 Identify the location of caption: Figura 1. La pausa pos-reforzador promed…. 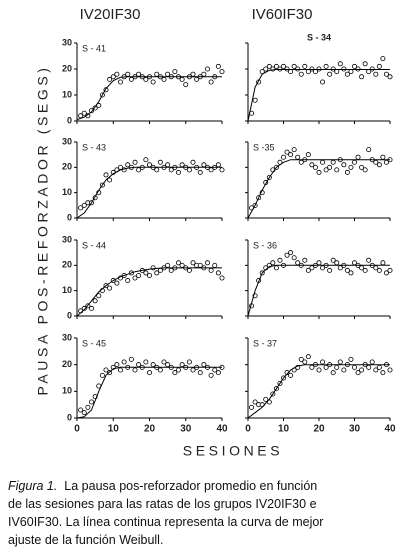
(205, 513).